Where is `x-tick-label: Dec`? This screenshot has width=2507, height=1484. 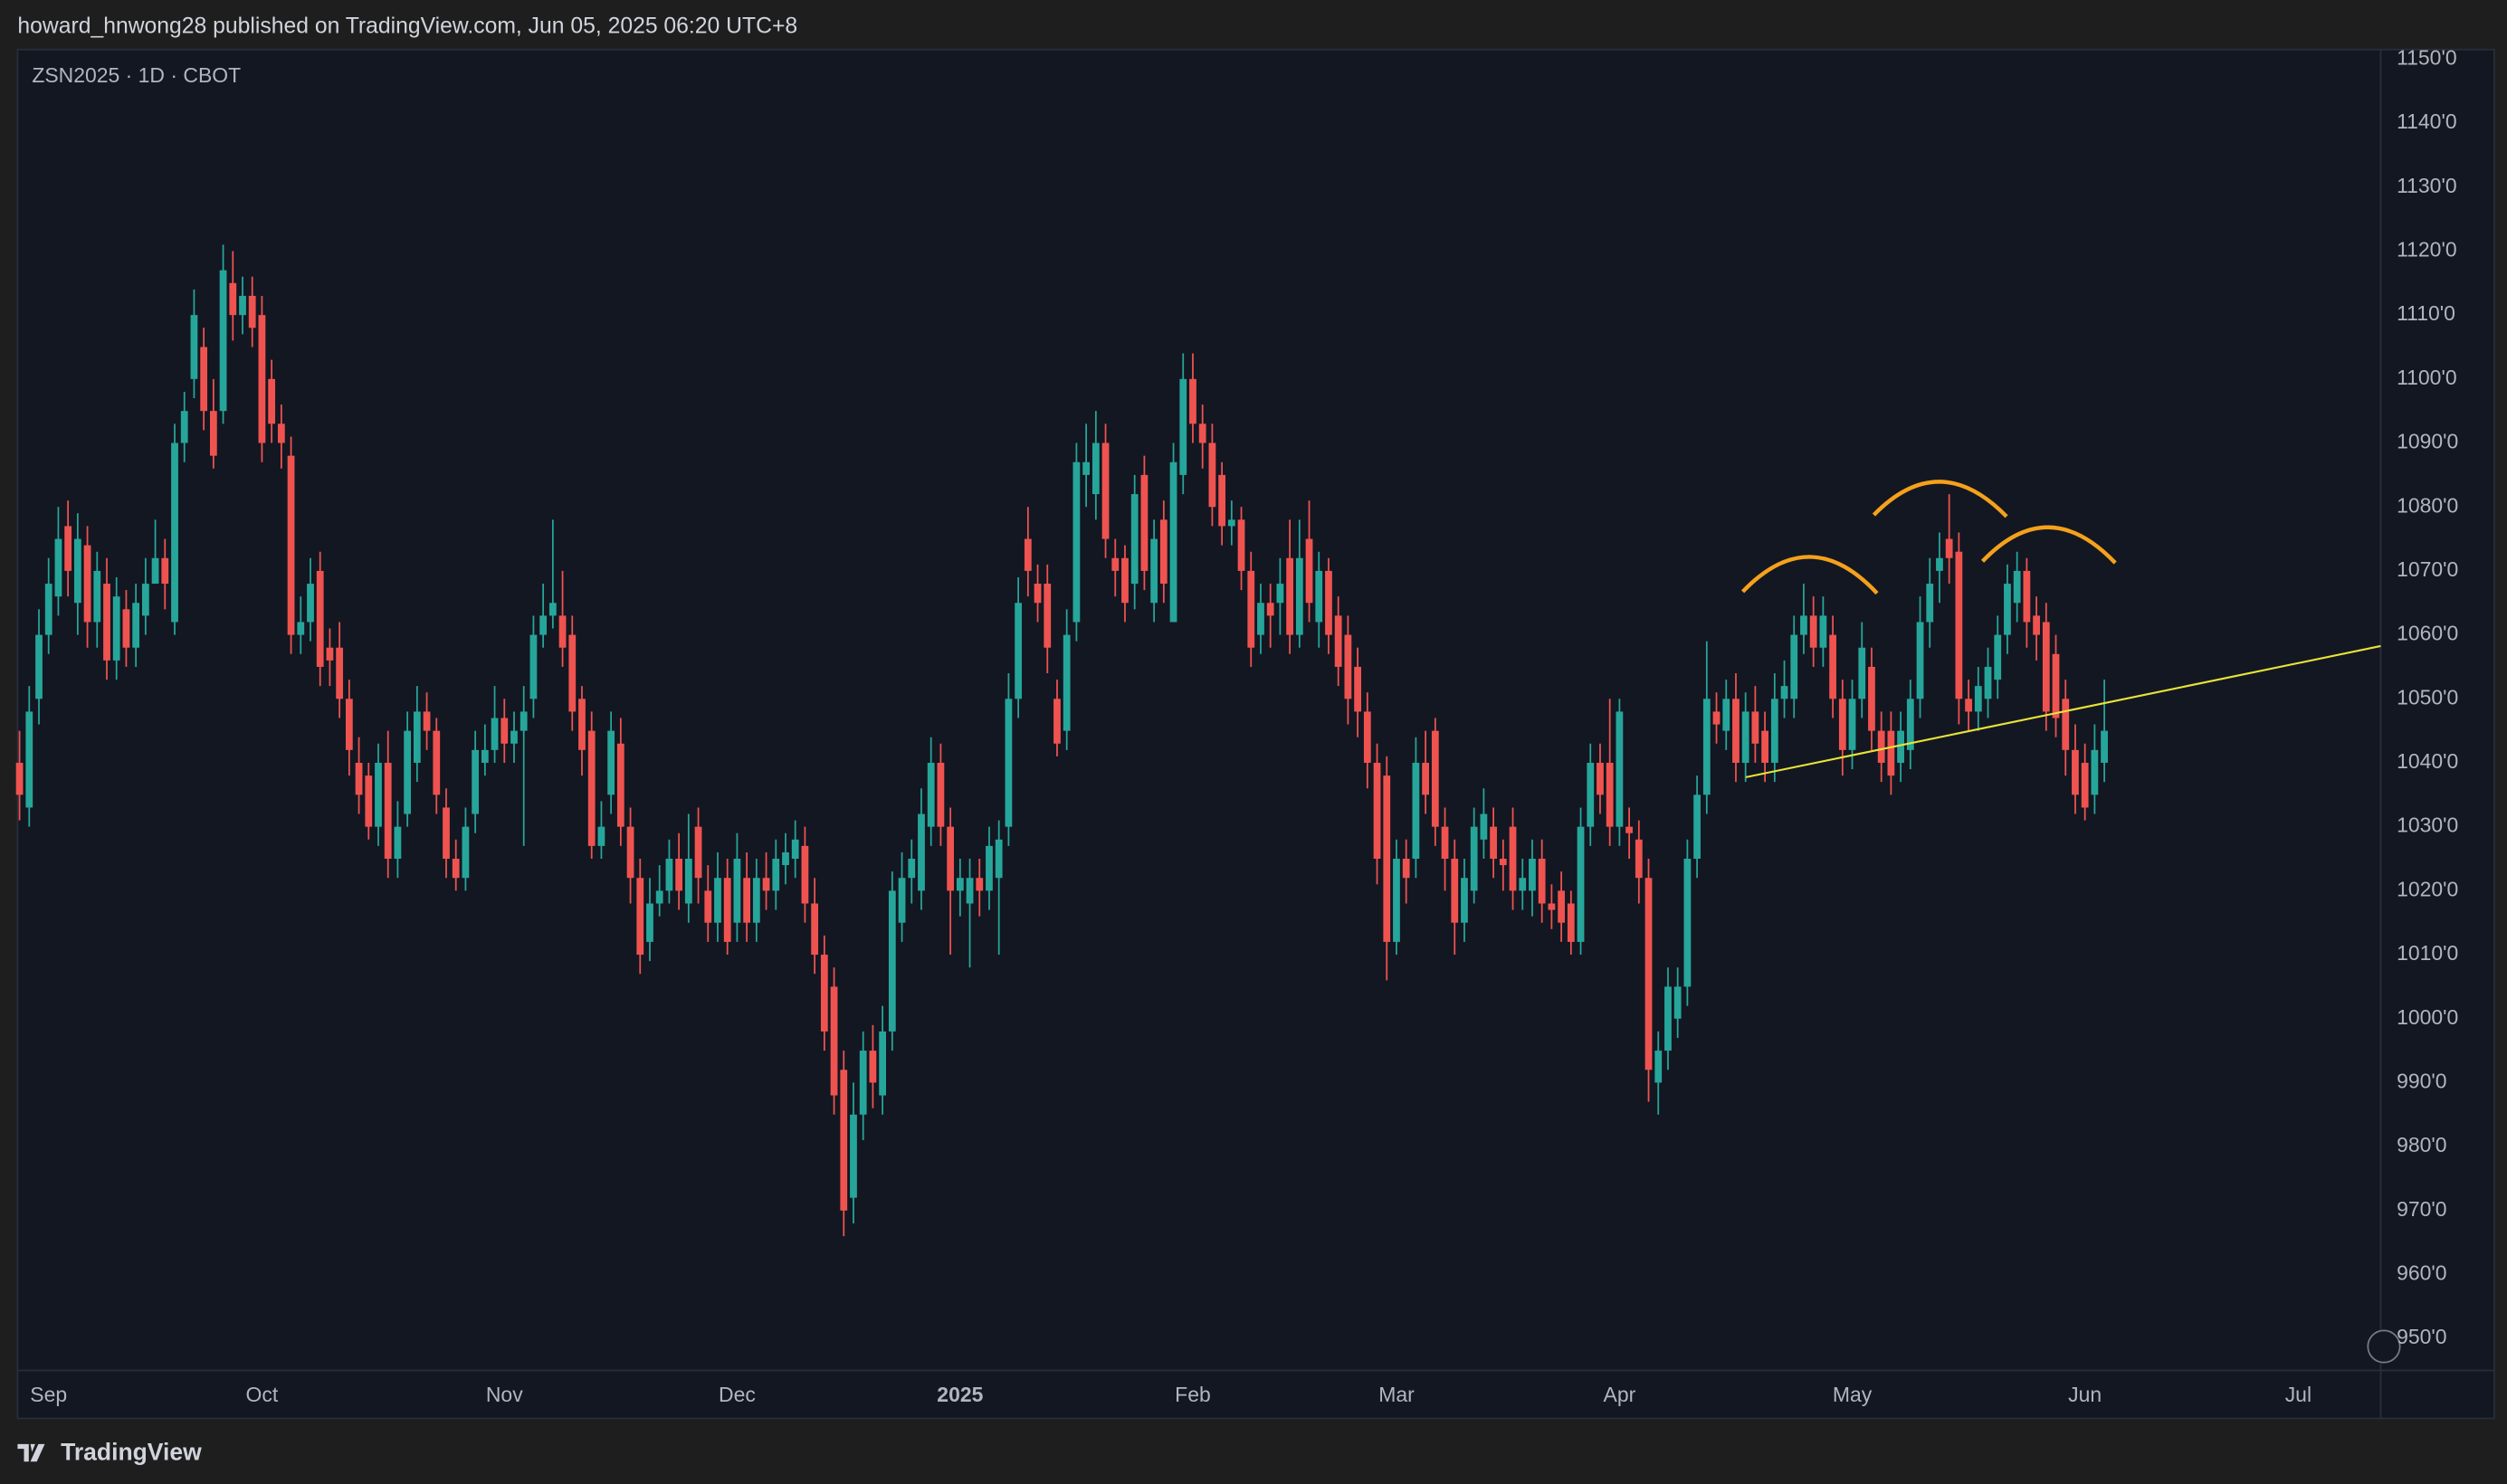 x-tick-label: Dec is located at coordinates (737, 1394).